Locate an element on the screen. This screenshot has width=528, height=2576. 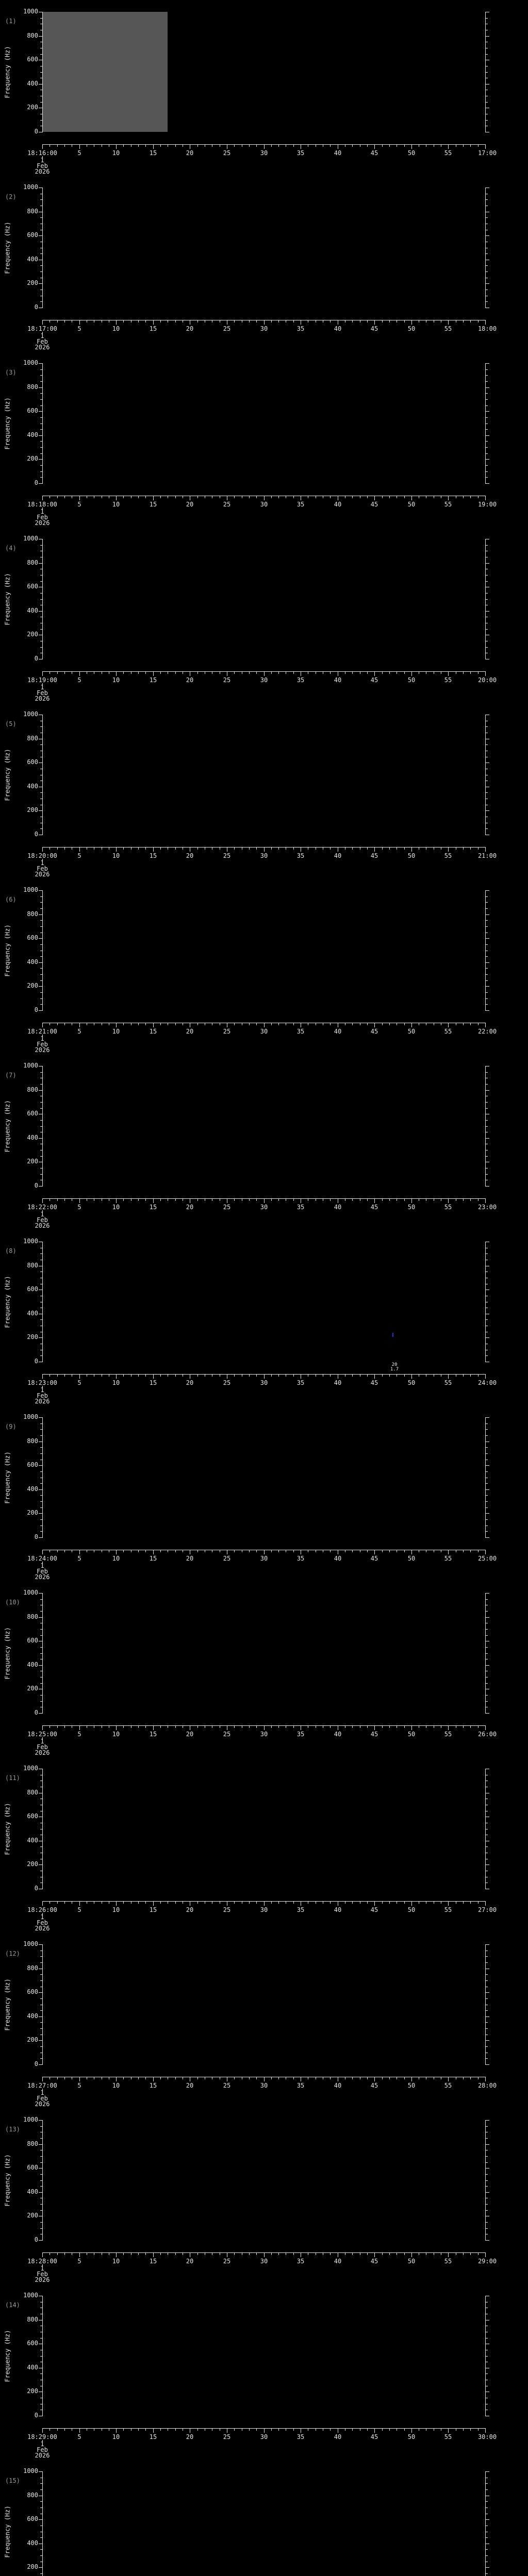
y-axis-line-right is located at coordinates (485, 2180).